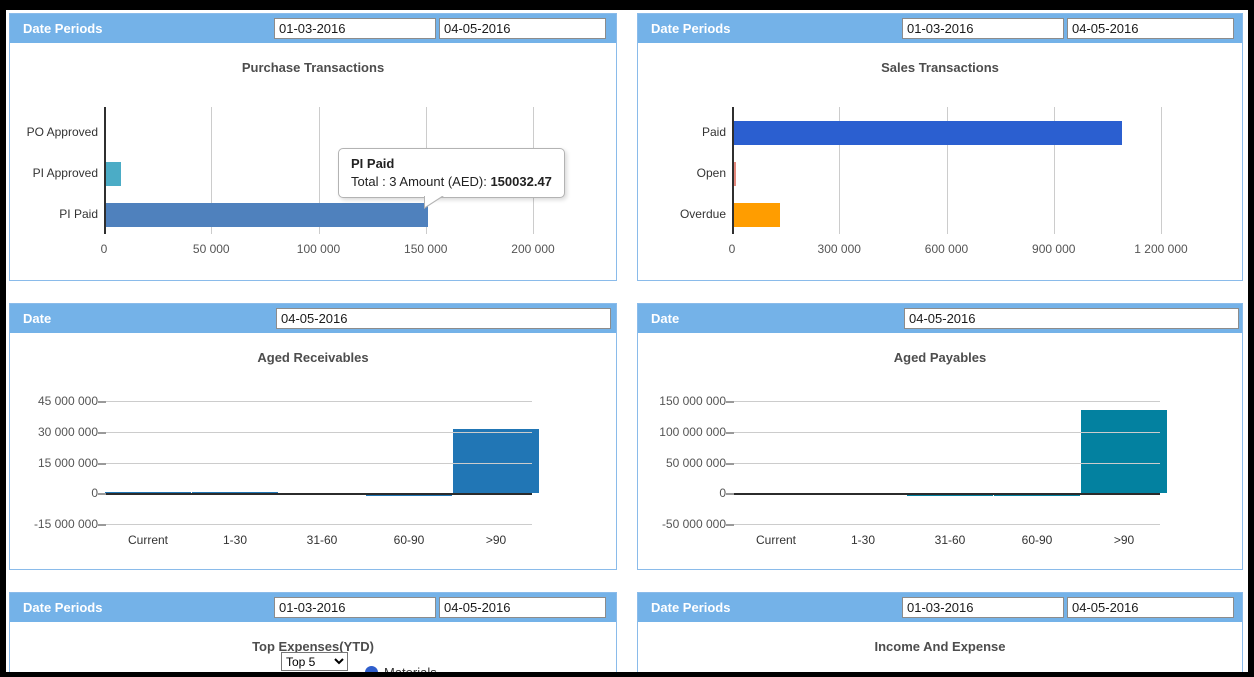  What do you see at coordinates (211, 249) in the screenshot?
I see `x-tick-label: 50 000` at bounding box center [211, 249].